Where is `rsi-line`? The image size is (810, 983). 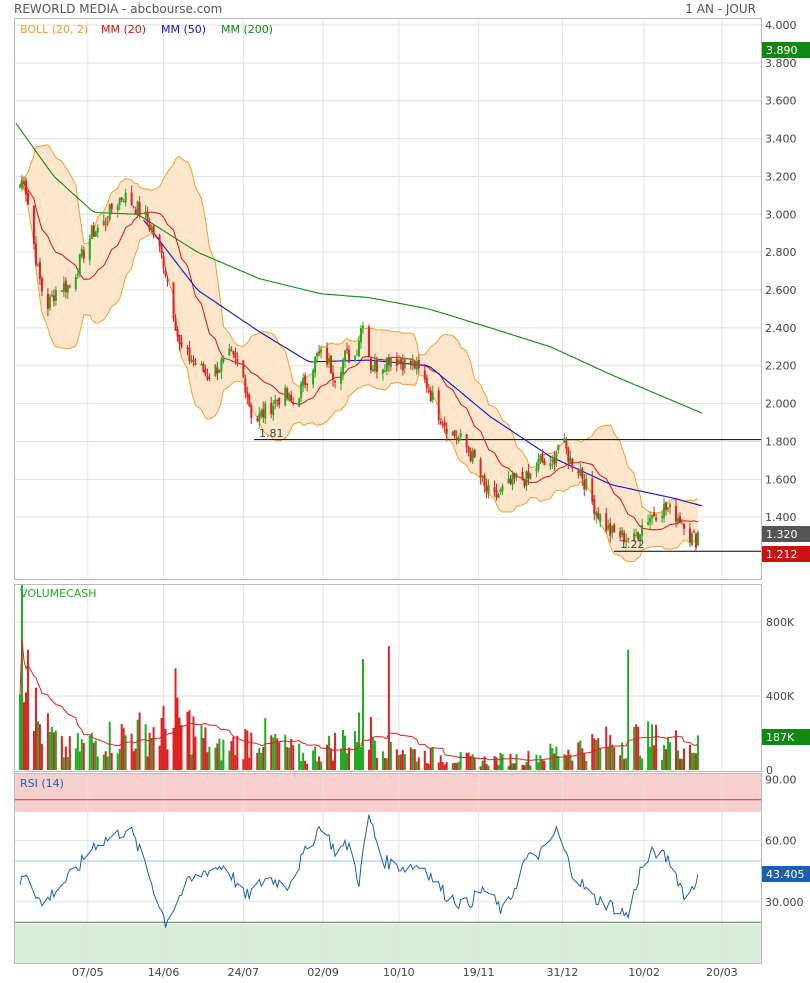
rsi-line is located at coordinates (359, 871).